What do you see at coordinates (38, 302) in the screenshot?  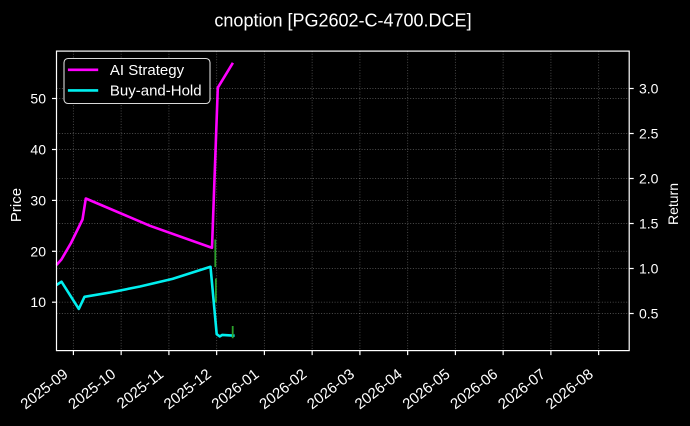 I see `svg-text: 10` at bounding box center [38, 302].